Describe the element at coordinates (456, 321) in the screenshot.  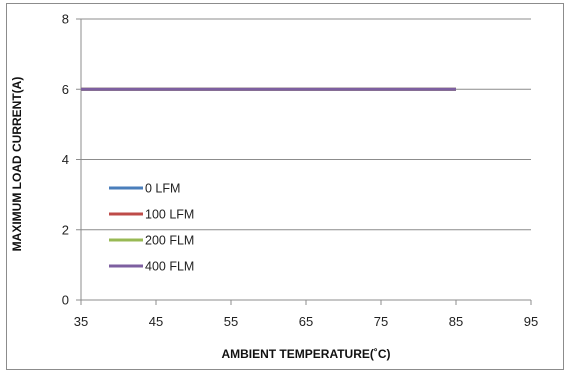
I see `x-tick-label-85: 85` at that location.